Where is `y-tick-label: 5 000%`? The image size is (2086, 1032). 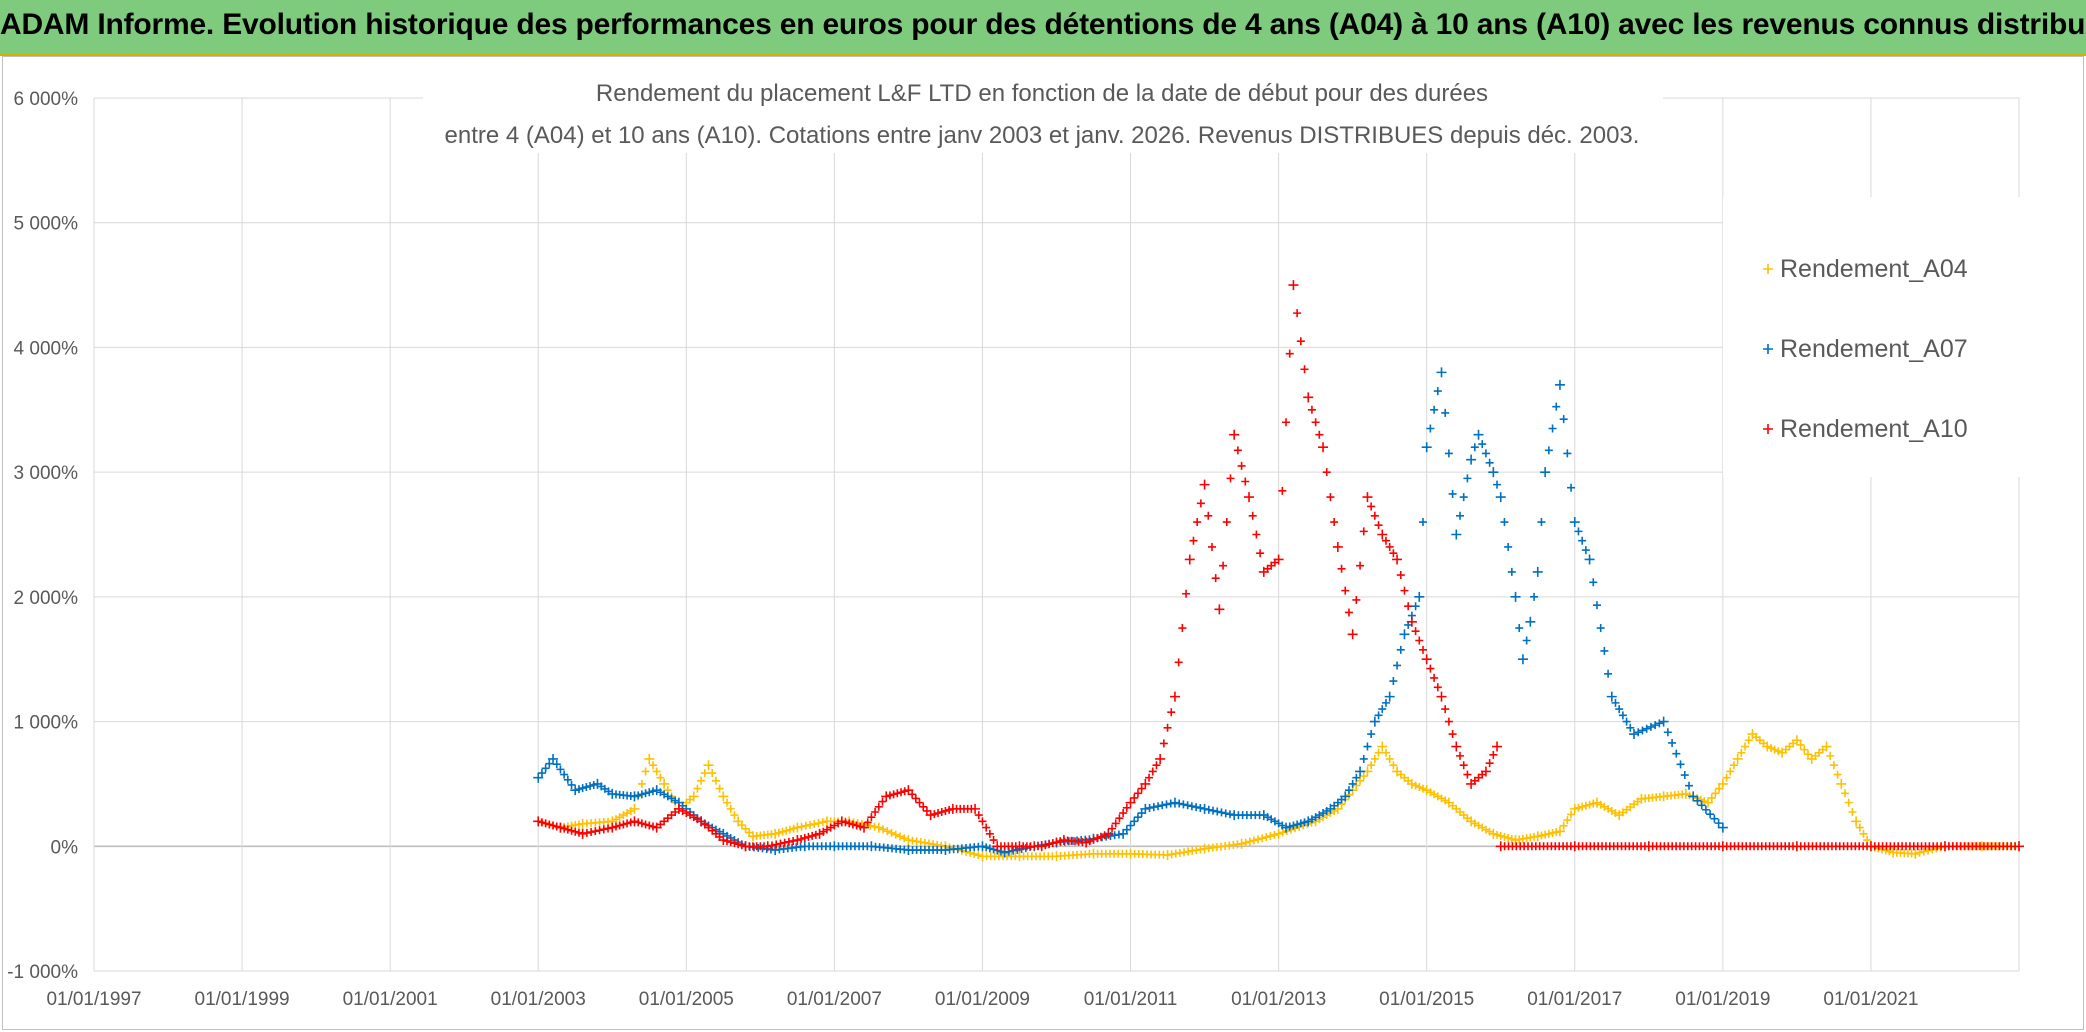 y-tick-label: 5 000% is located at coordinates (46, 224).